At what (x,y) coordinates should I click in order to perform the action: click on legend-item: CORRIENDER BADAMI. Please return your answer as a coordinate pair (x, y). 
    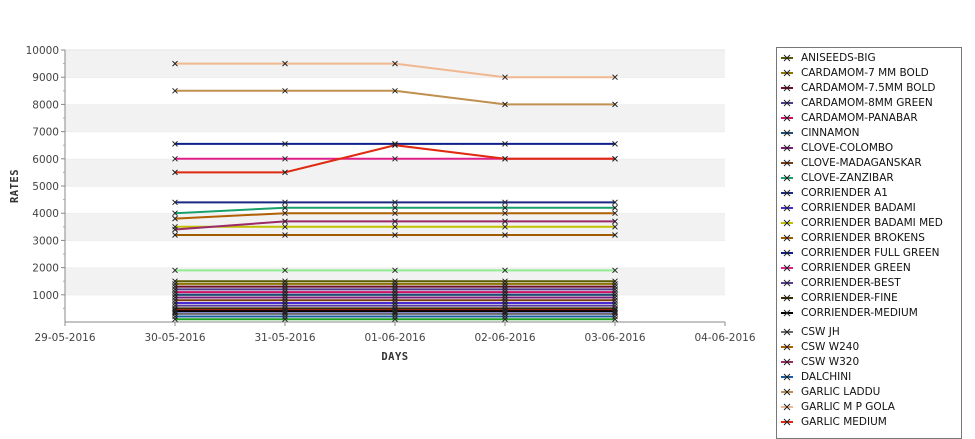
    Looking at the image, I should click on (869, 208).